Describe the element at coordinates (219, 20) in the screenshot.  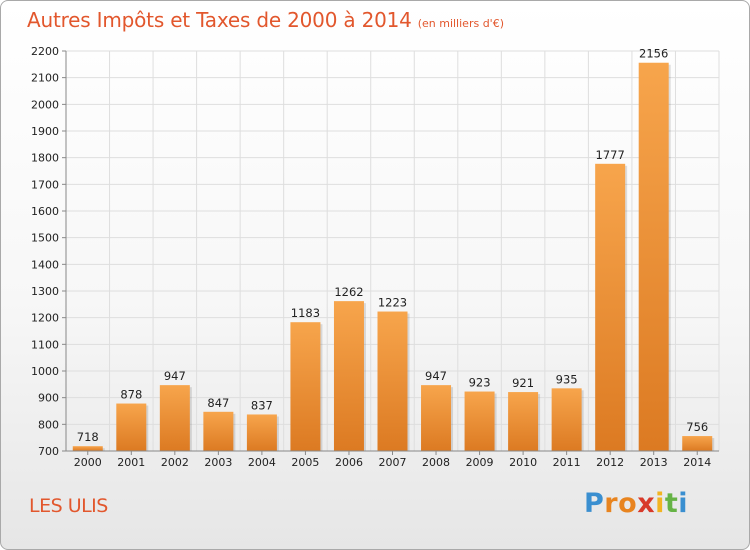
I see `chart-title: Autres Impôts et Taxes de 2000 à 2014` at that location.